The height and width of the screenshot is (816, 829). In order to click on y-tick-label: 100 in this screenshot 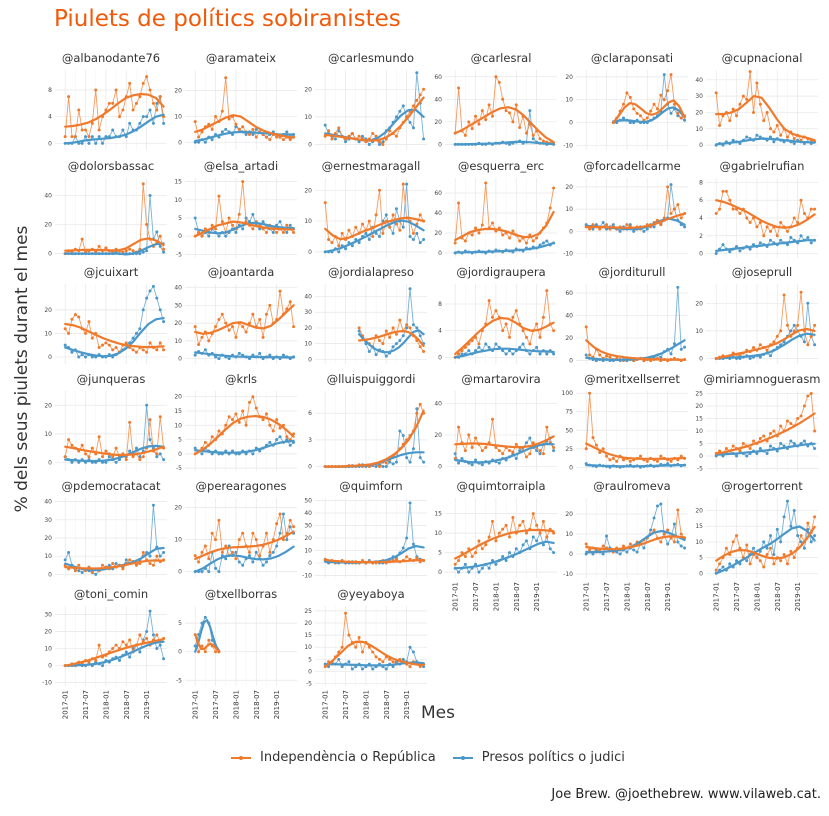, I will do `click(568, 393)`.